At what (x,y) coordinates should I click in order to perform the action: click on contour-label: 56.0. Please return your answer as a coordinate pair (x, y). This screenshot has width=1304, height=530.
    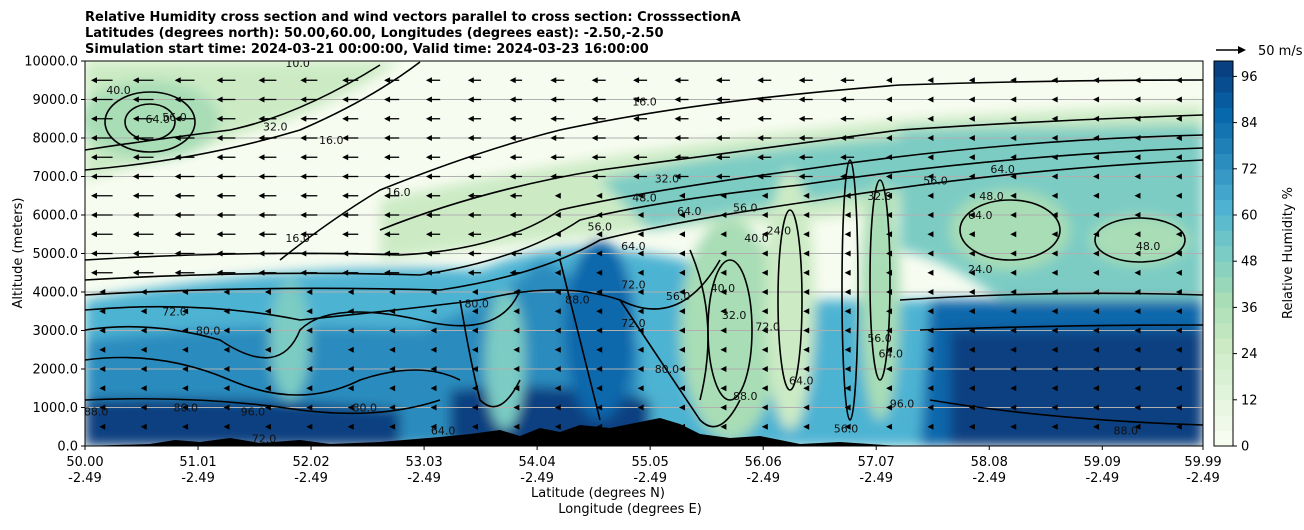
    Looking at the image, I should click on (846, 429).